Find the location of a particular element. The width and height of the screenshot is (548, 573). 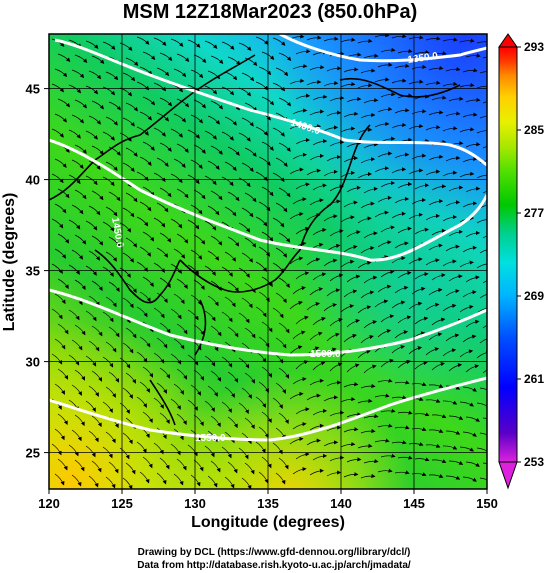

y-tick-label: 25 is located at coordinates (33, 453).